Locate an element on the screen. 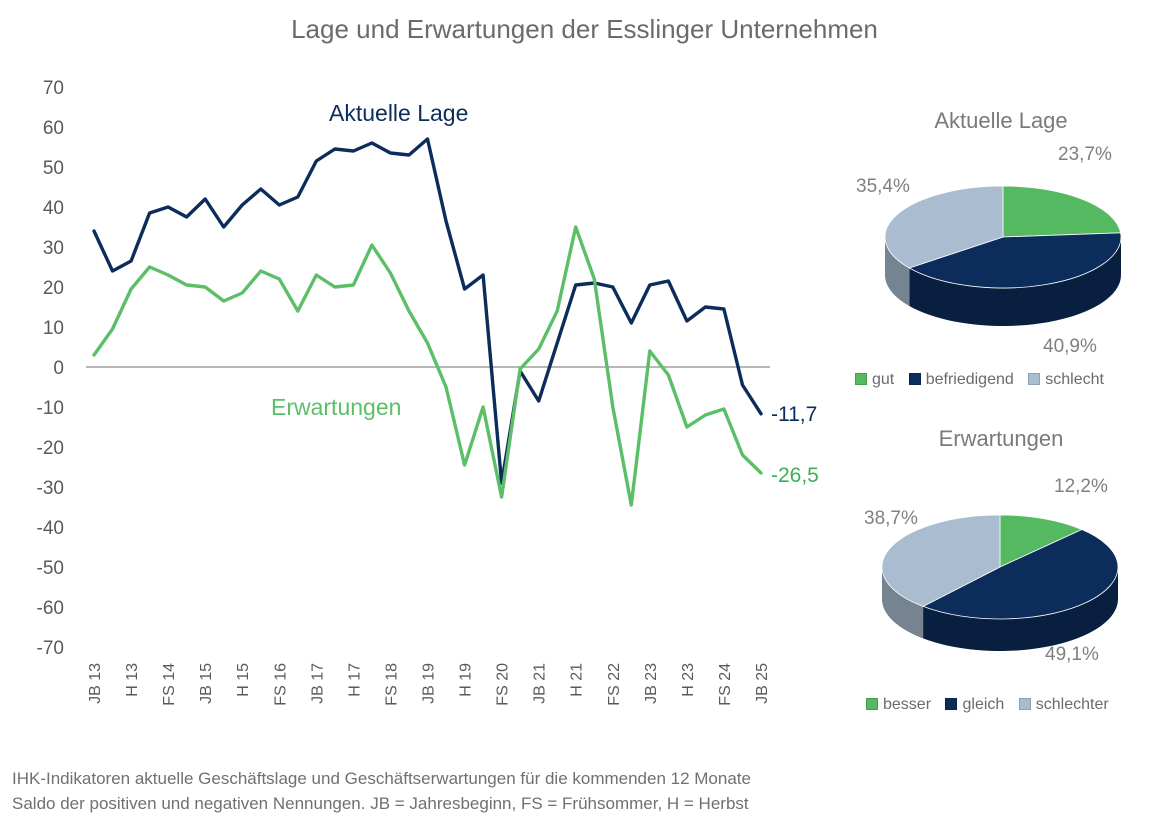 The image size is (1169, 833). x-tick-label: FS 22 is located at coordinates (614, 684).